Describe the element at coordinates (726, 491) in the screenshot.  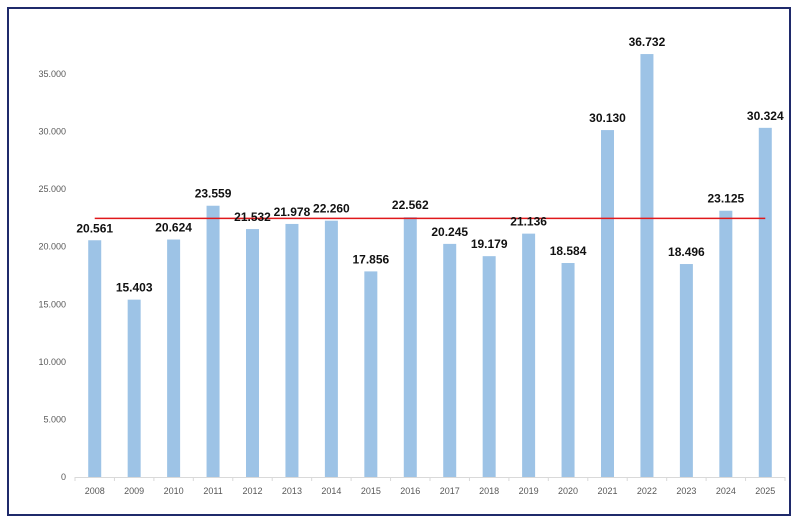
I see `x-tick-label: 2024` at that location.